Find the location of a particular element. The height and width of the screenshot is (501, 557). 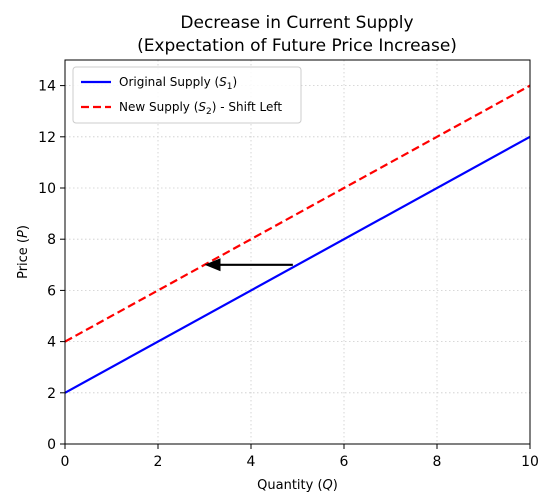

y-tick-label: 4 is located at coordinates (51, 343).